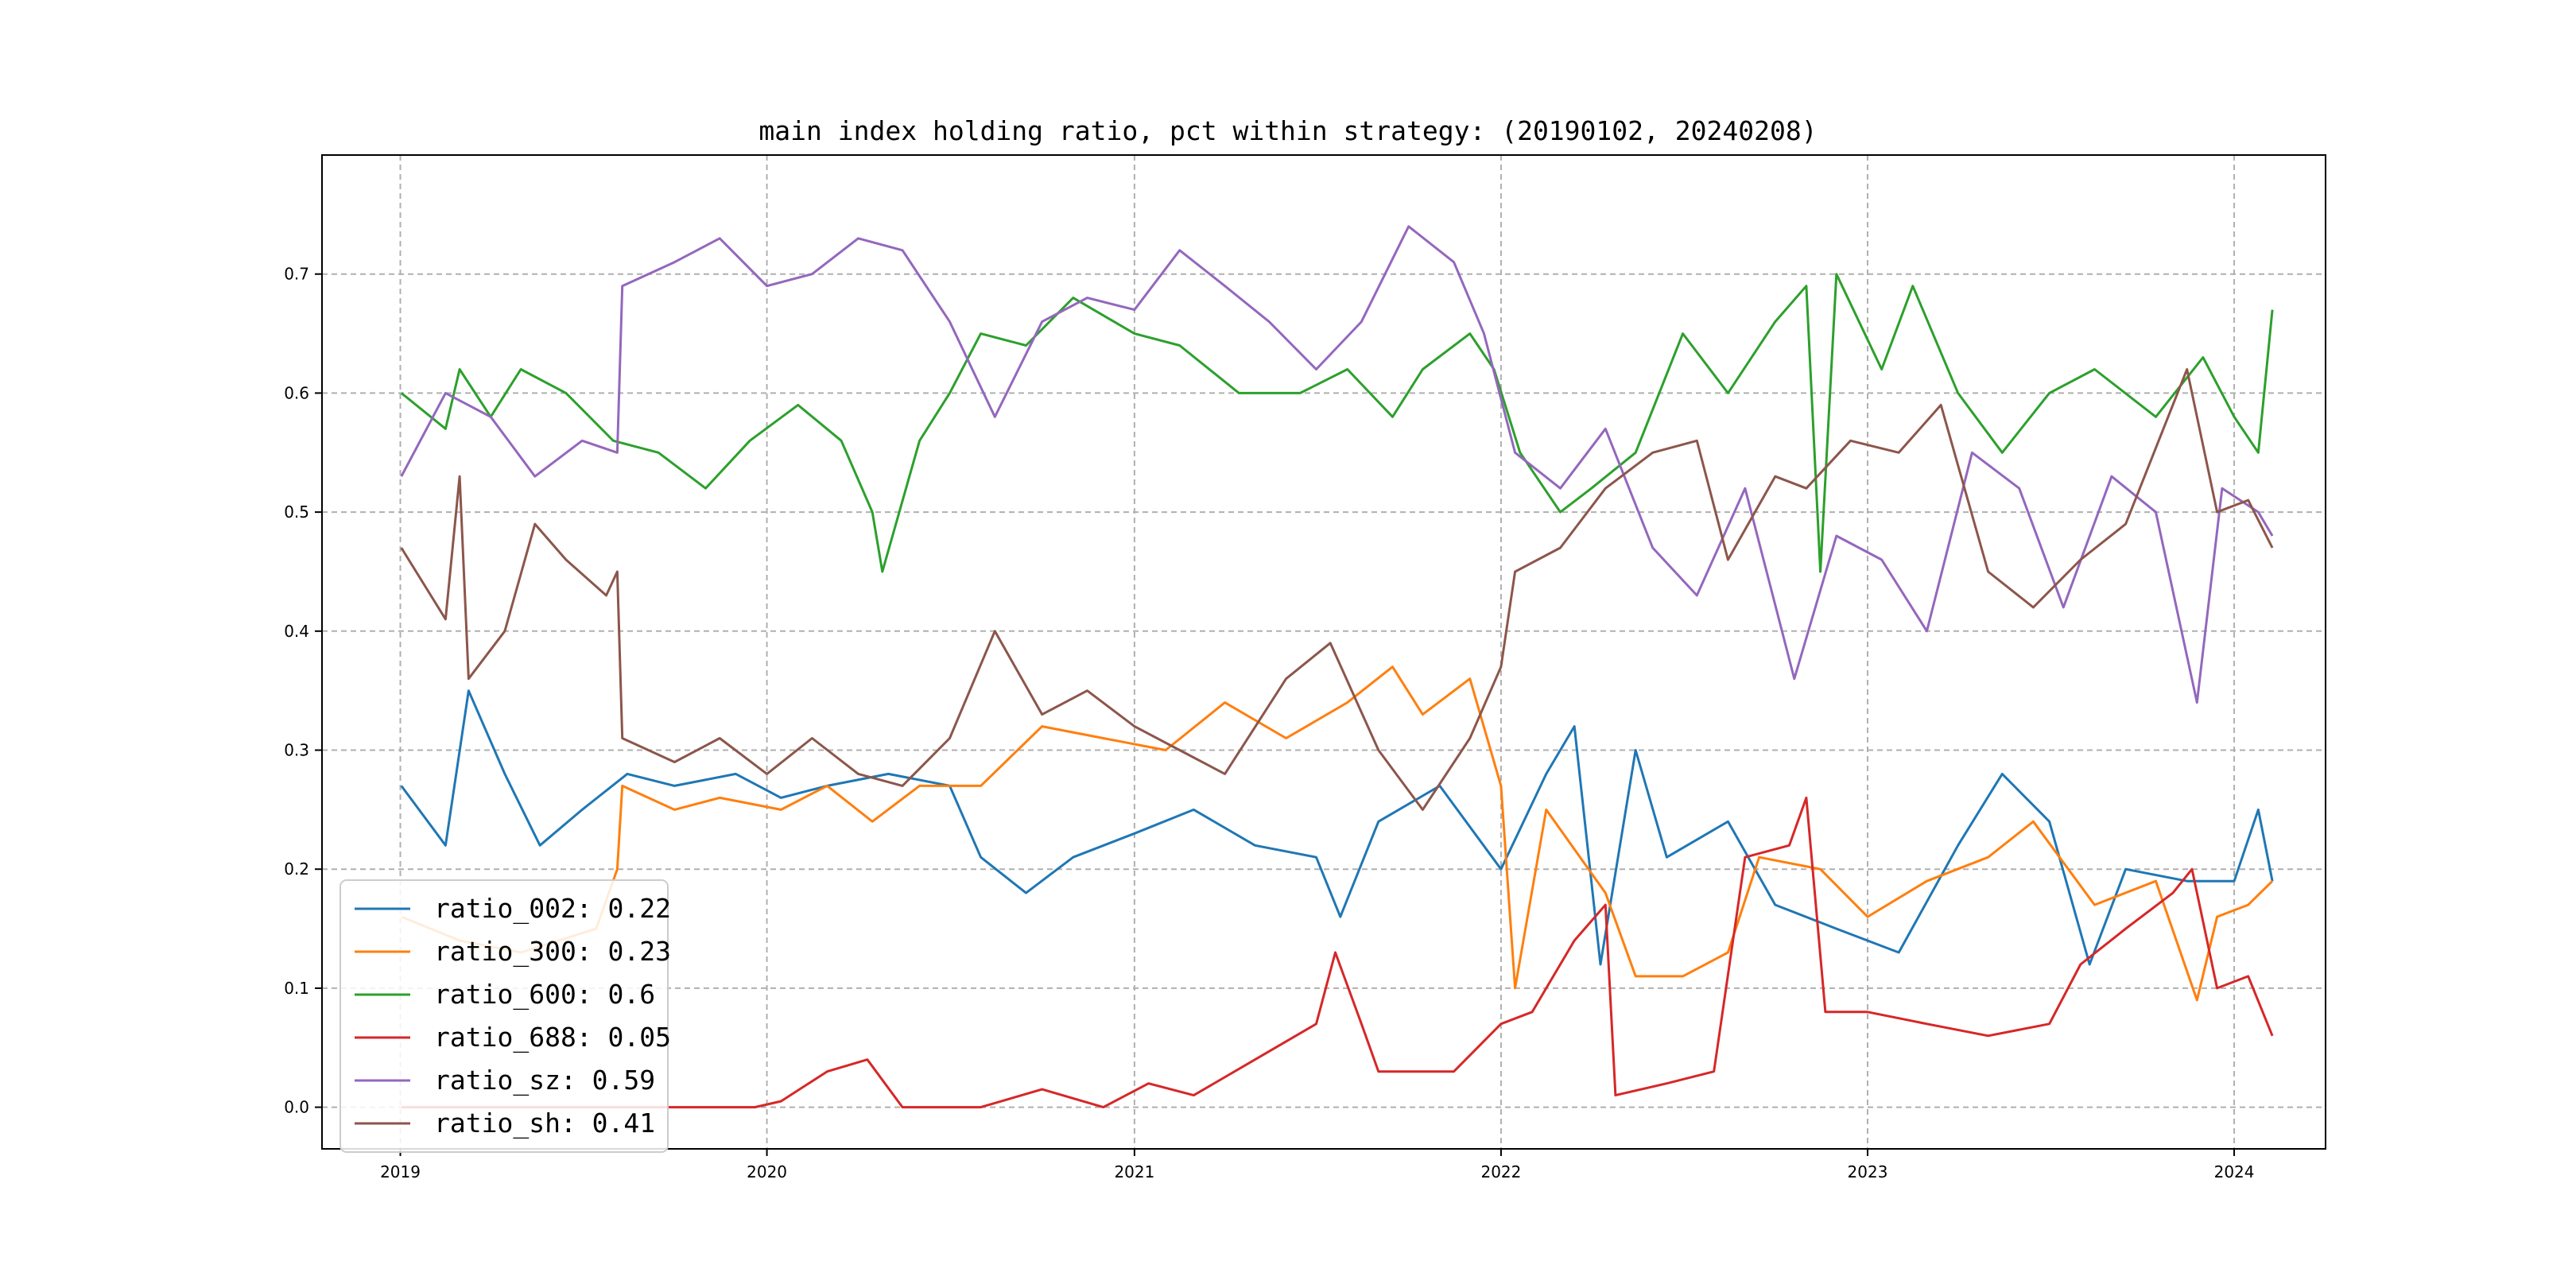 The image size is (2576, 1288). What do you see at coordinates (544, 1124) in the screenshot?
I see `legend-label: ratio_sh: 0.41` at bounding box center [544, 1124].